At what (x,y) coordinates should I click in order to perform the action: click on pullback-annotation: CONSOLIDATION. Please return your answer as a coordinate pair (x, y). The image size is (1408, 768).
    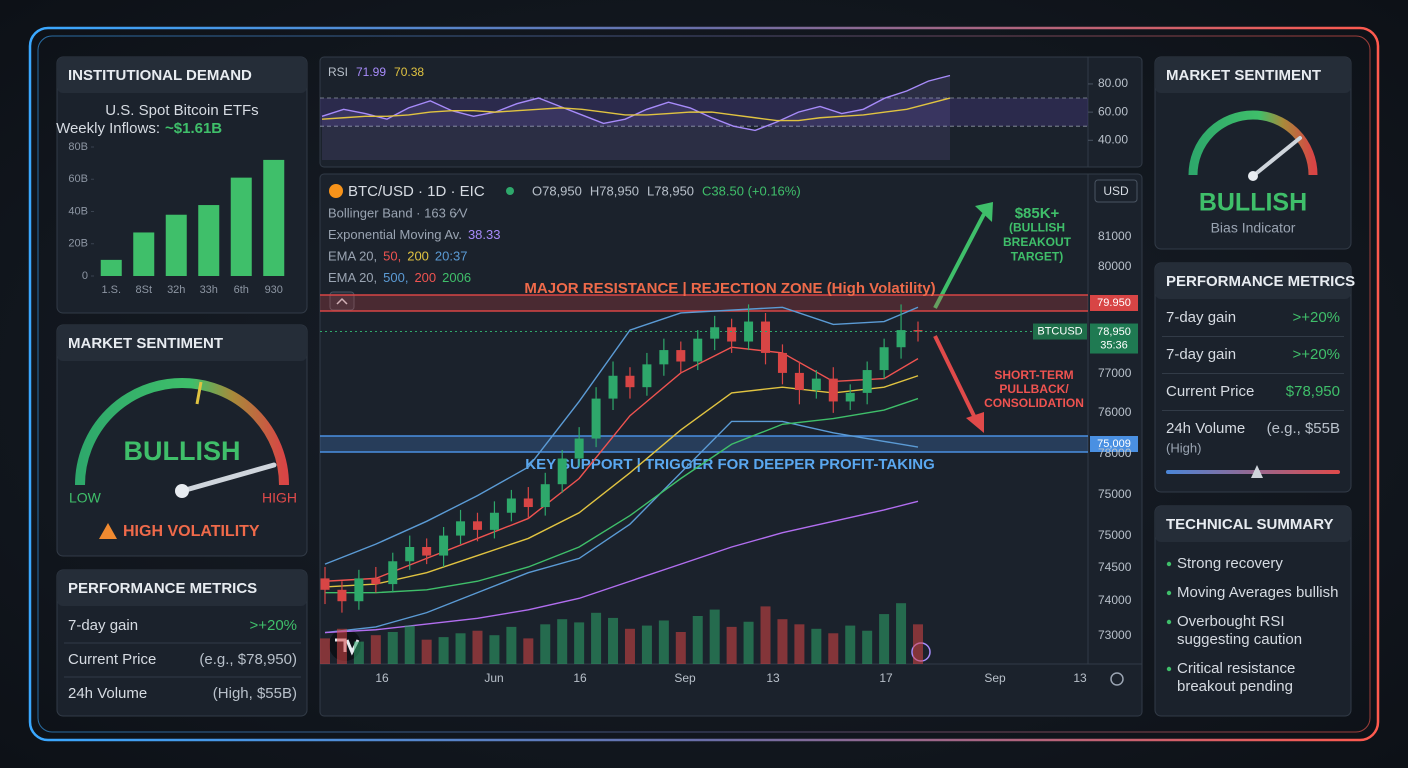
    Looking at the image, I should click on (1034, 403).